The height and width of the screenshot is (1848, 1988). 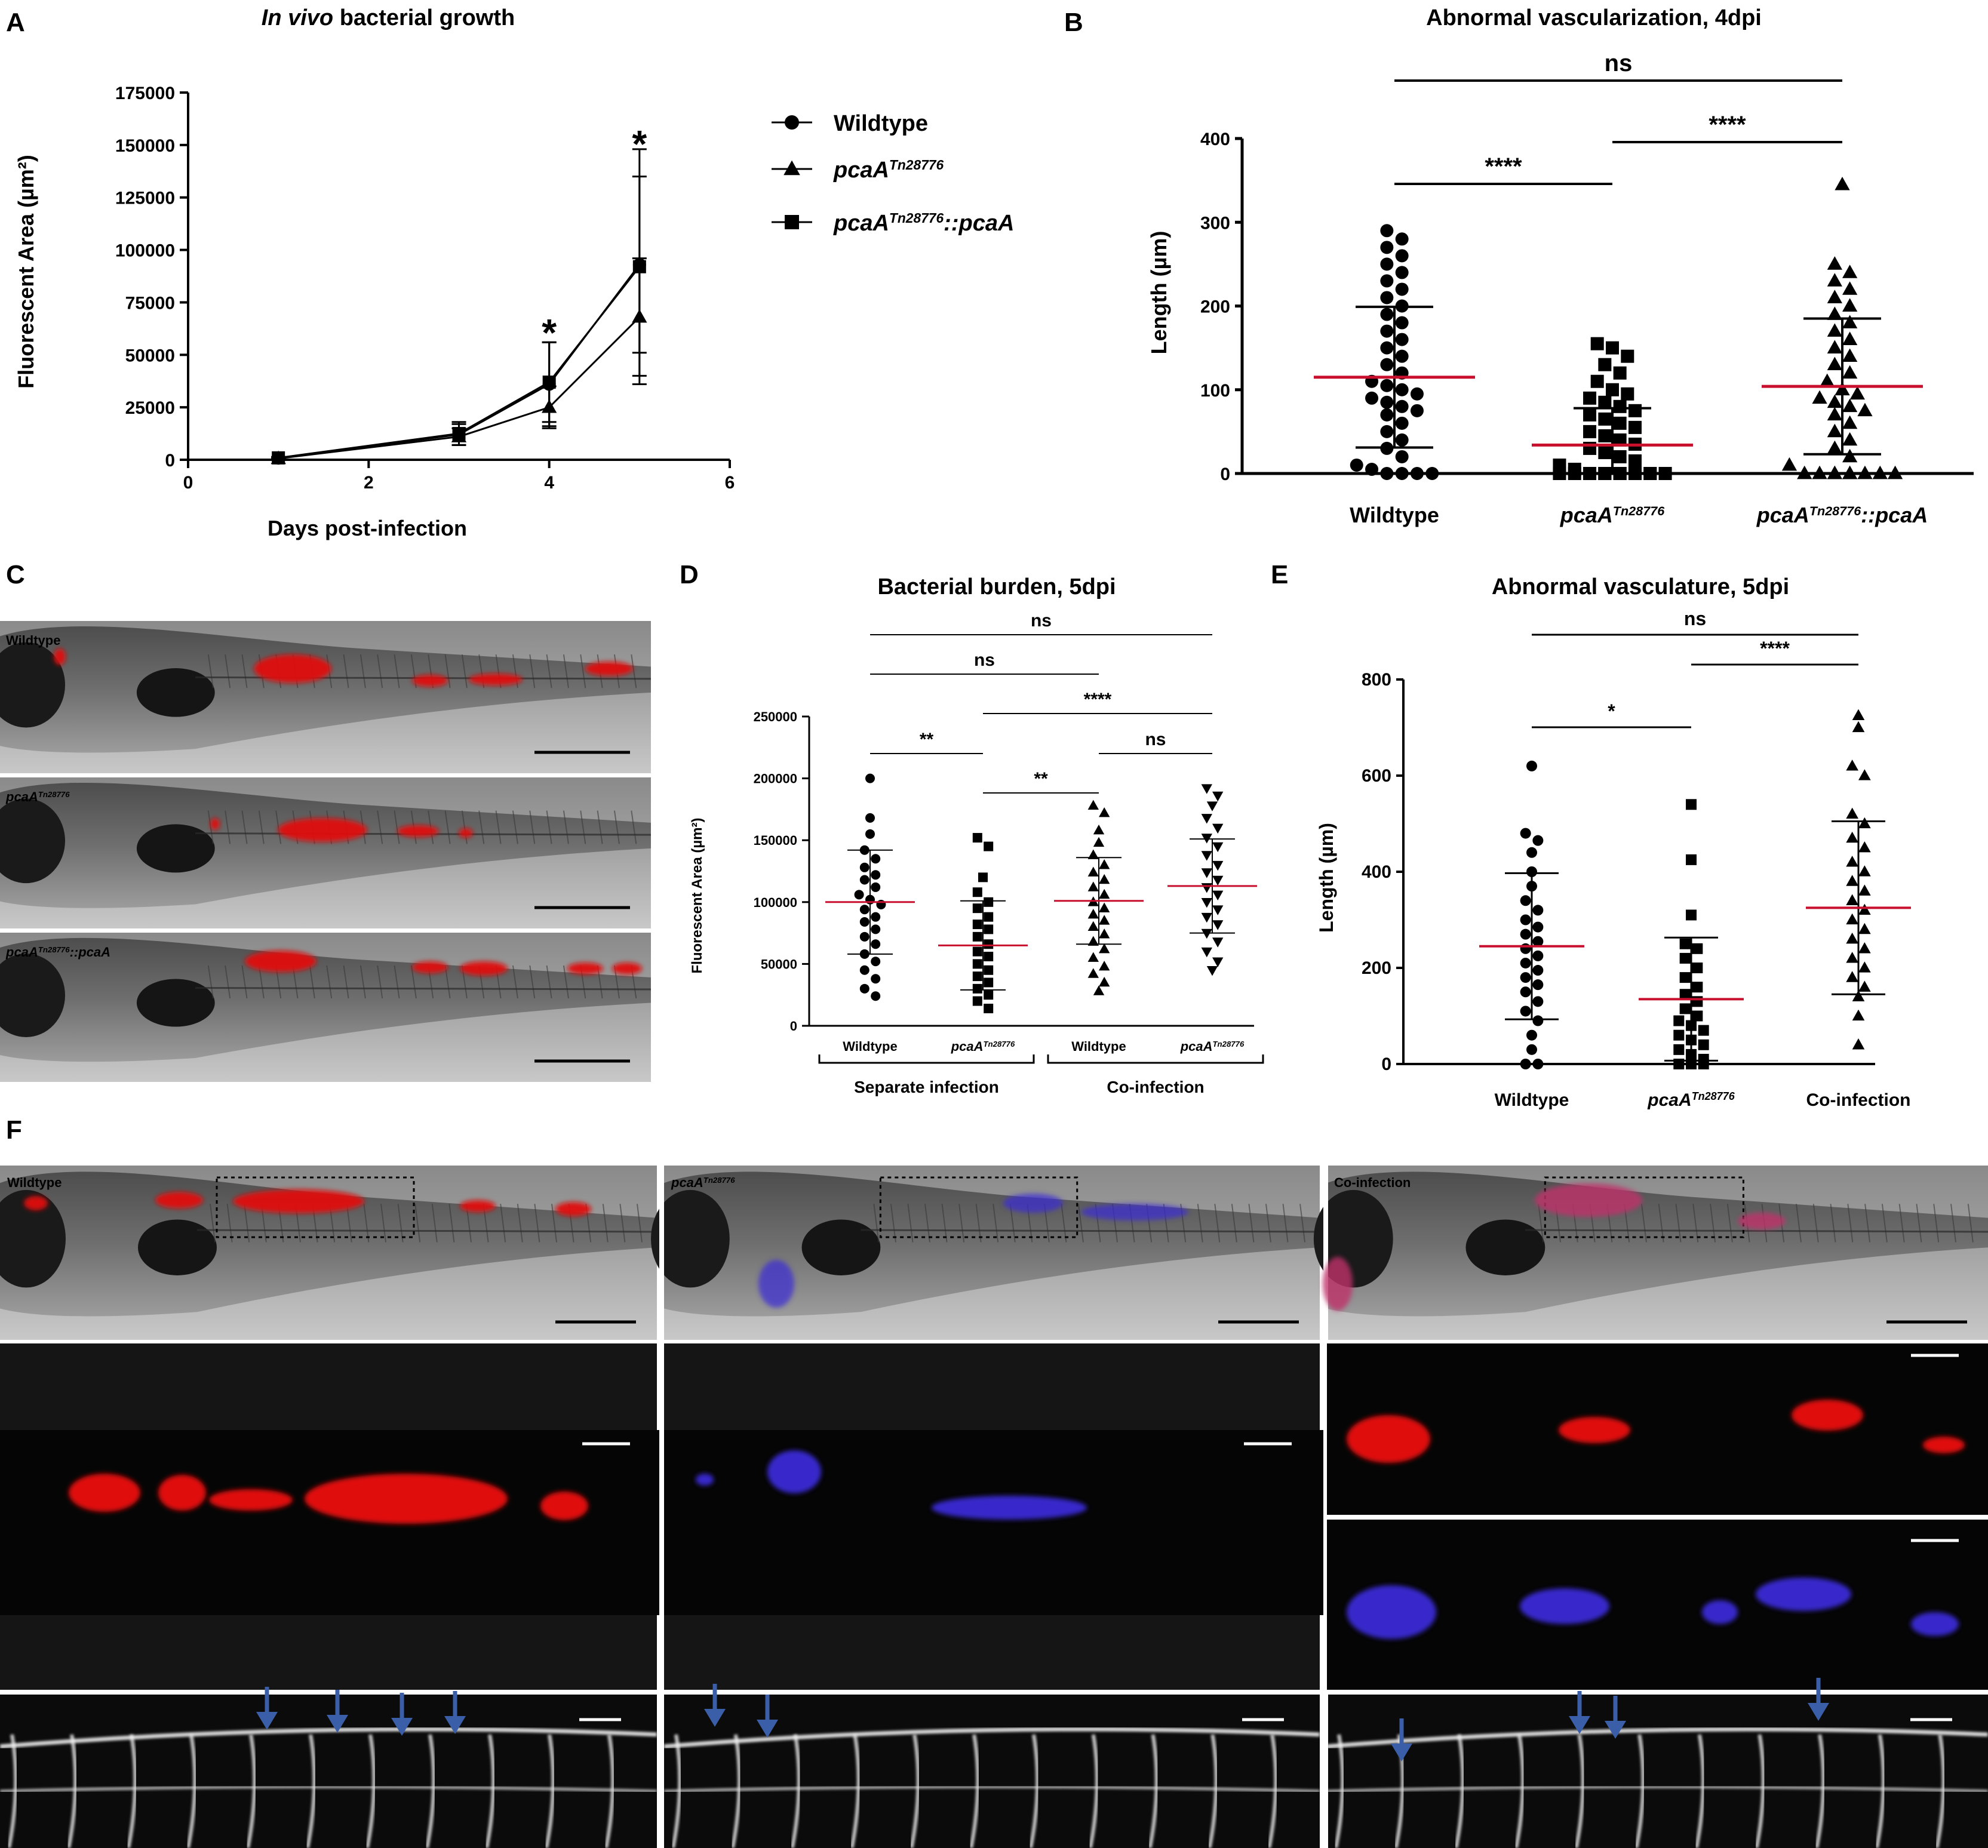 I want to click on chart-d-bracket-label: **, so click(x=1041, y=779).